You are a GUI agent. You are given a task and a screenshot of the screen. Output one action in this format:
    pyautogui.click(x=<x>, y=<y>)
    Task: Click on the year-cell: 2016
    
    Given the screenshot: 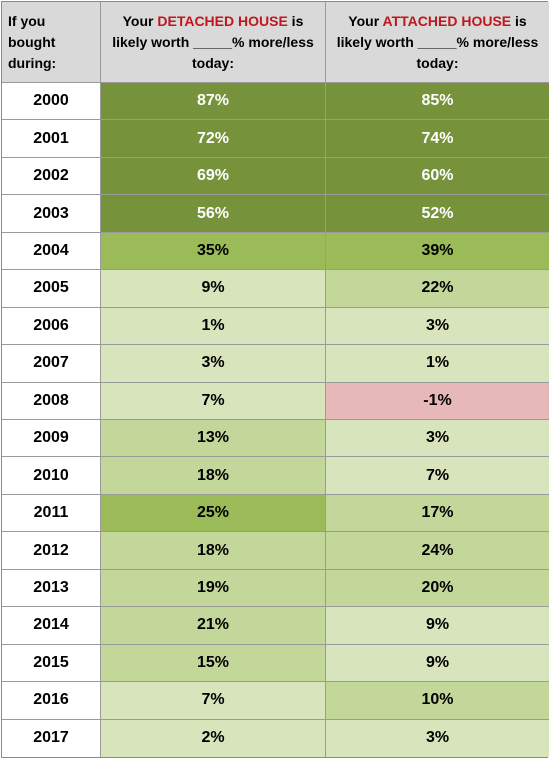 What is the action you would take?
    pyautogui.click(x=51, y=701)
    